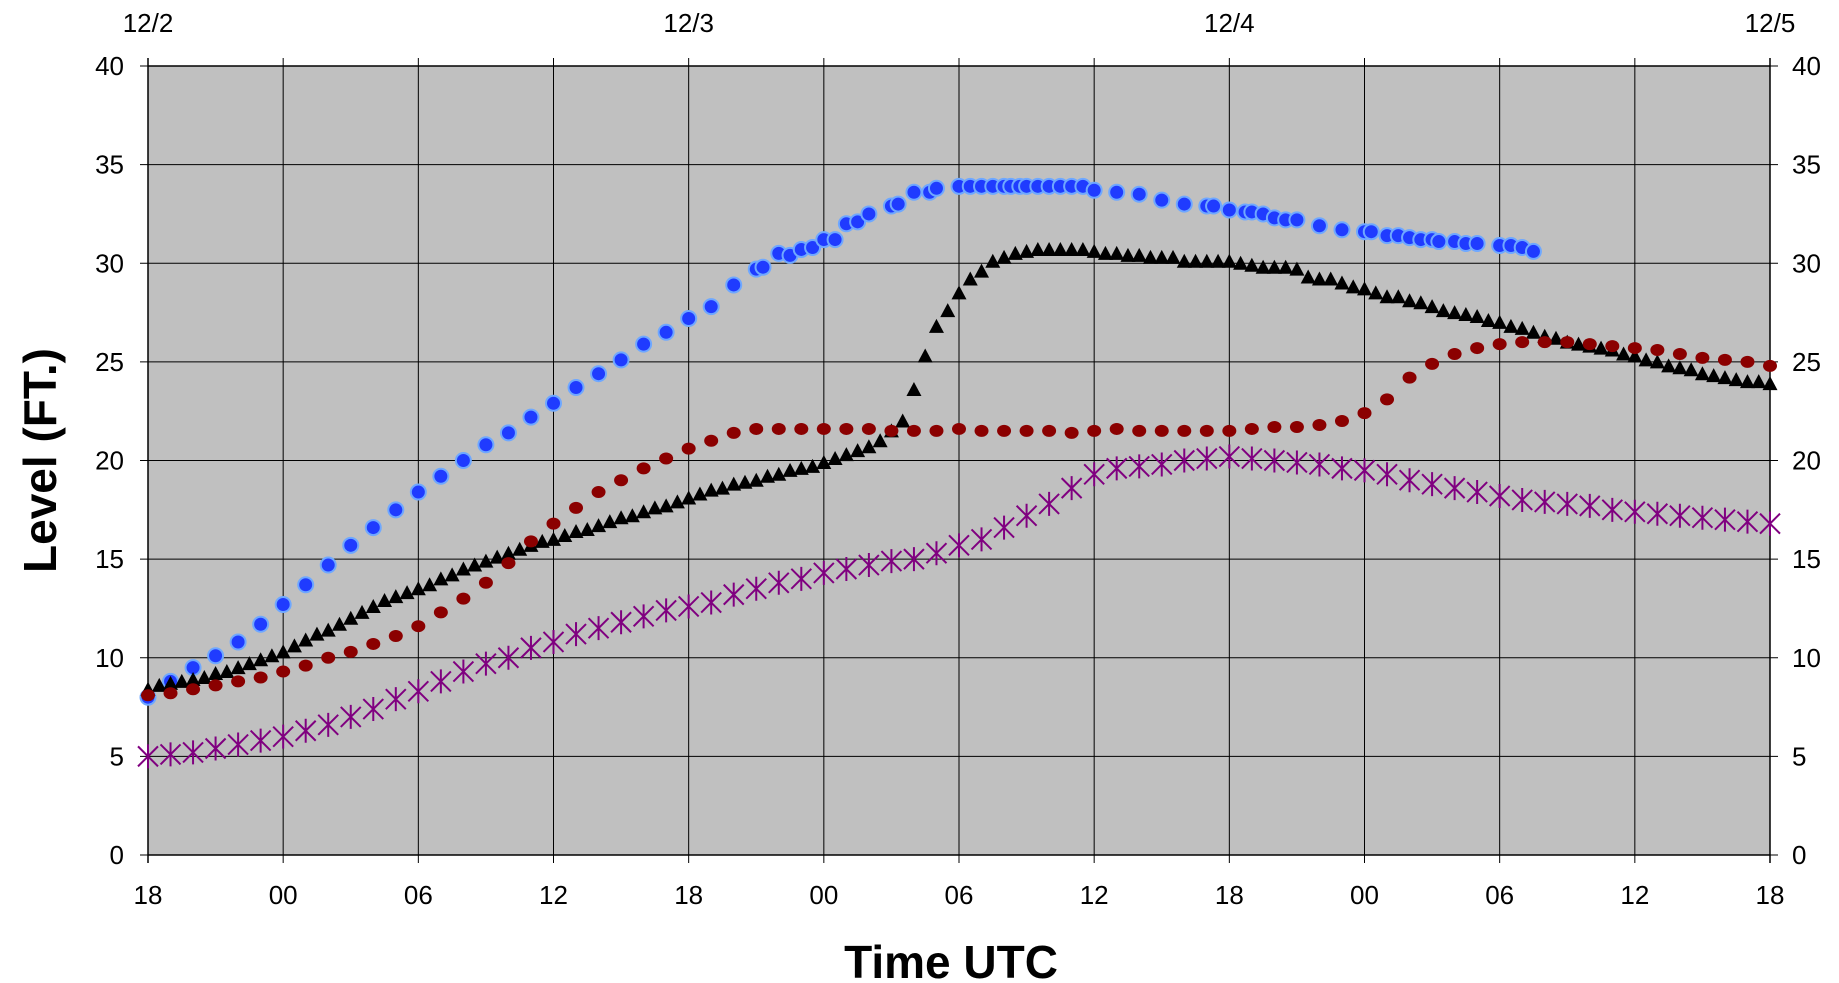  What do you see at coordinates (109, 362) in the screenshot?
I see `y-tick-label-left: 25` at bounding box center [109, 362].